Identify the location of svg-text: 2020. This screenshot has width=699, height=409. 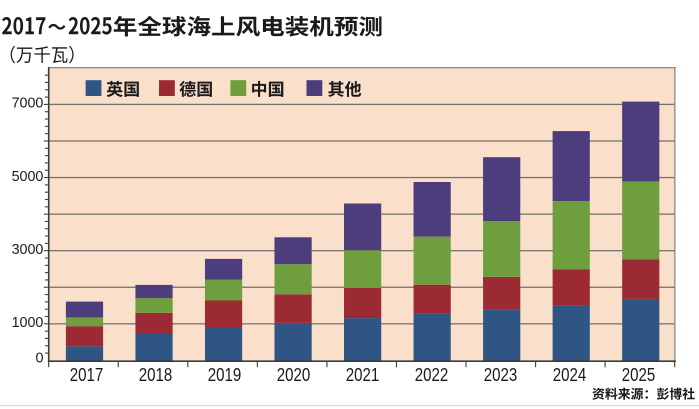
(294, 375).